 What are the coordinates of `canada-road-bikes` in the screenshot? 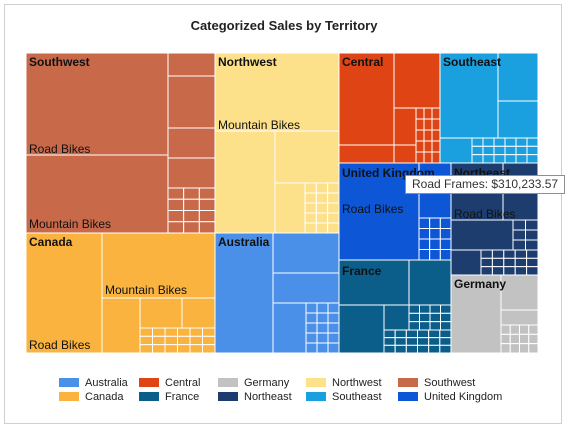 It's located at (64, 293).